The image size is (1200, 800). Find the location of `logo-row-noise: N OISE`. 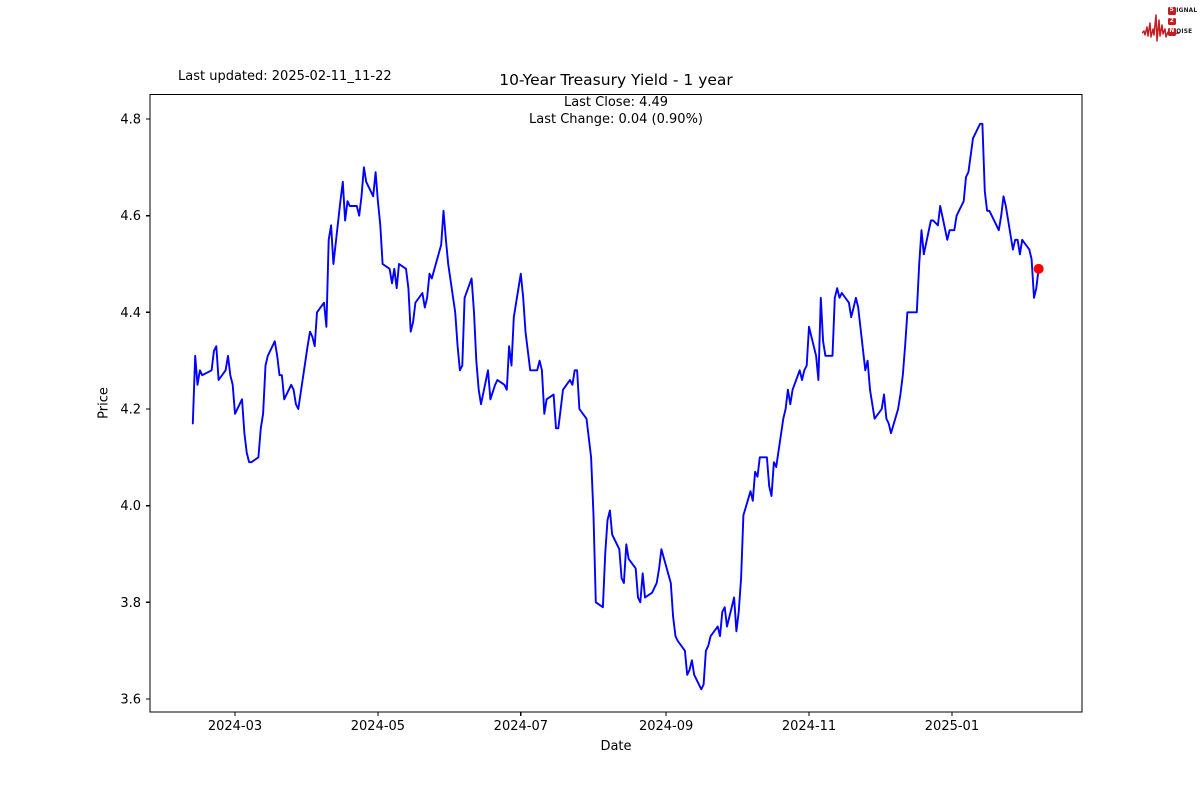

logo-row-noise: N OISE is located at coordinates (1180, 32).